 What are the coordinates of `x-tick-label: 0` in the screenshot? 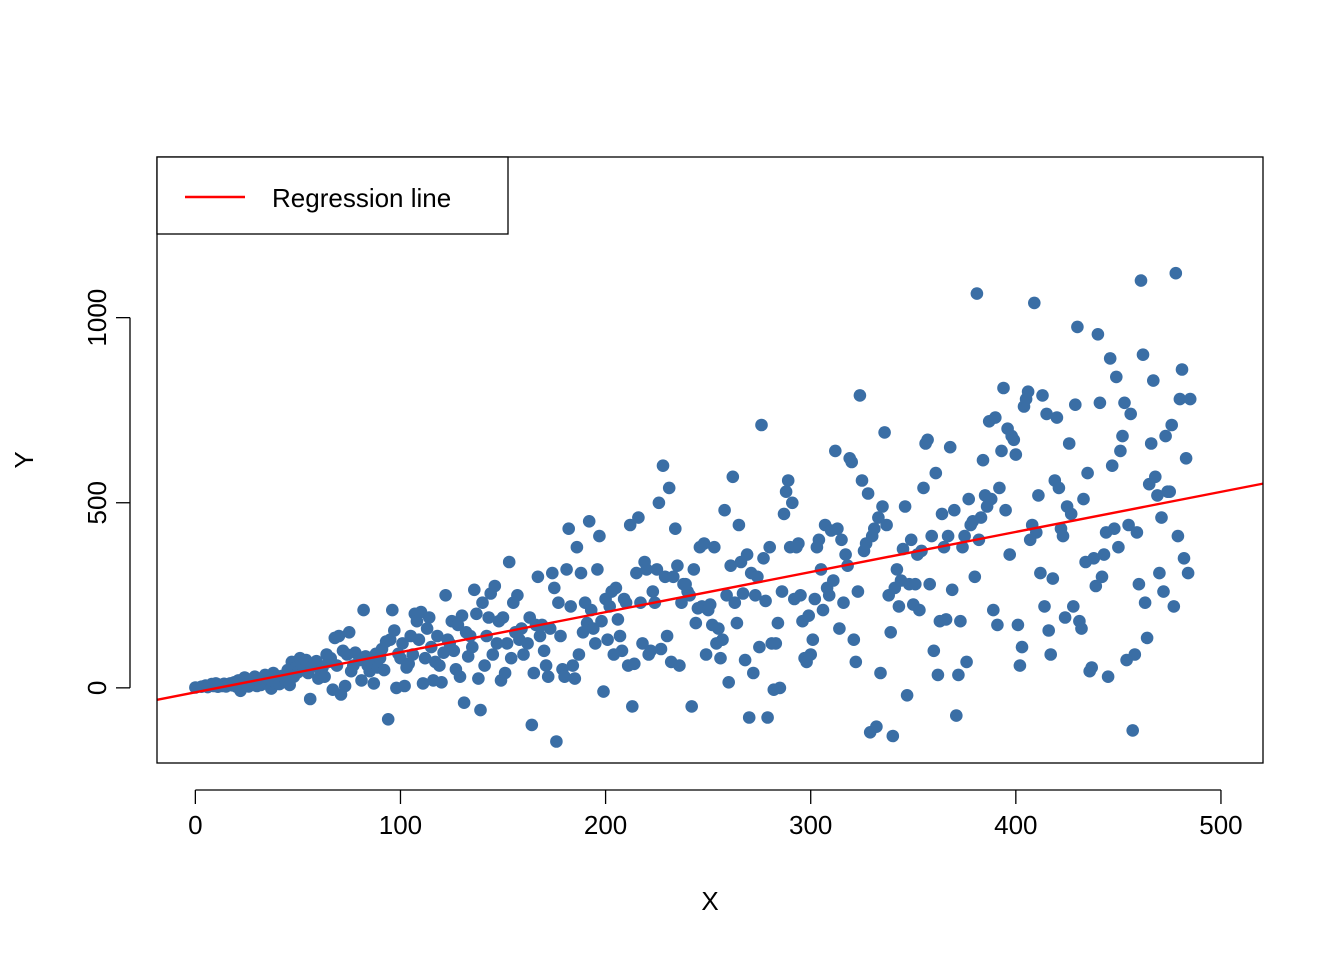 It's located at (195, 825).